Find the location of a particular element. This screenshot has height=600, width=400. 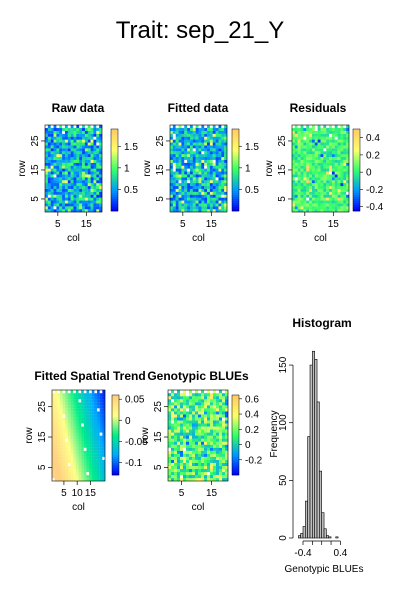

y-axis-label: row is located at coordinates (147, 168).